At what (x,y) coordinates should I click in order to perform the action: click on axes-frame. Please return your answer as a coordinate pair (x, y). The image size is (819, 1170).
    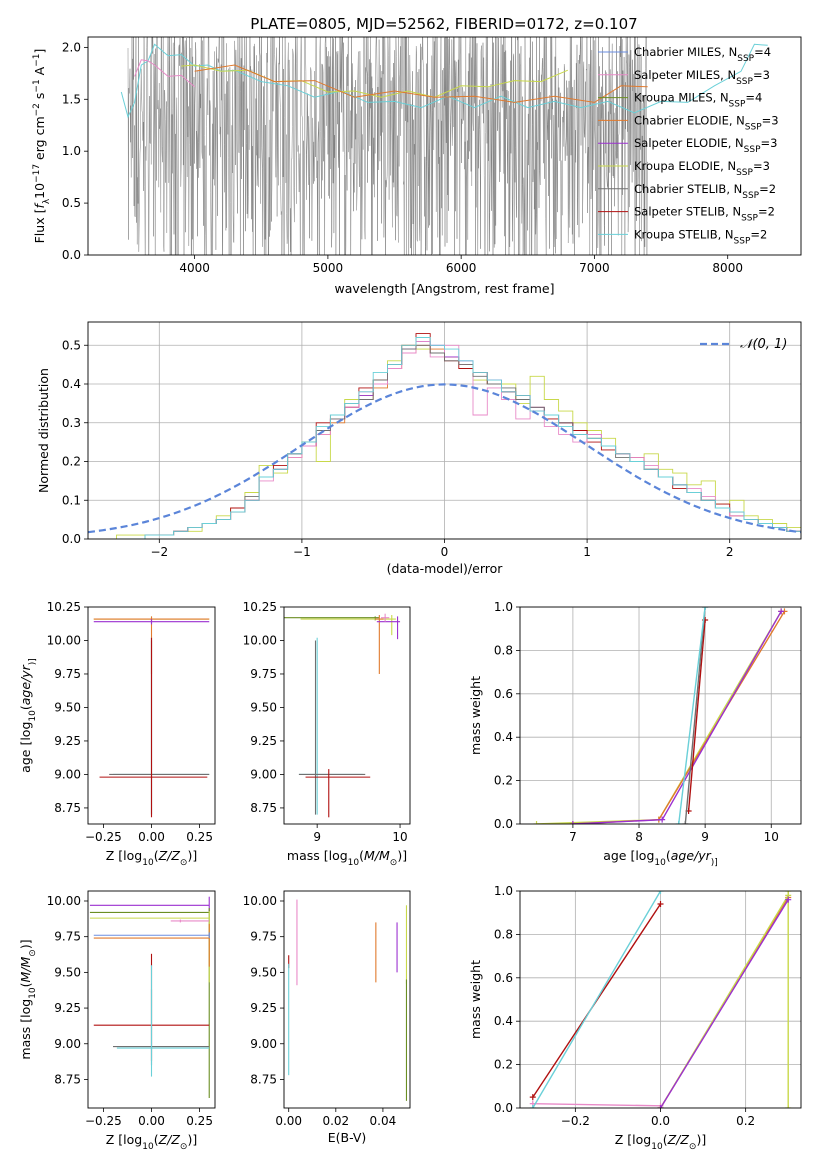
    Looking at the image, I should click on (347, 715).